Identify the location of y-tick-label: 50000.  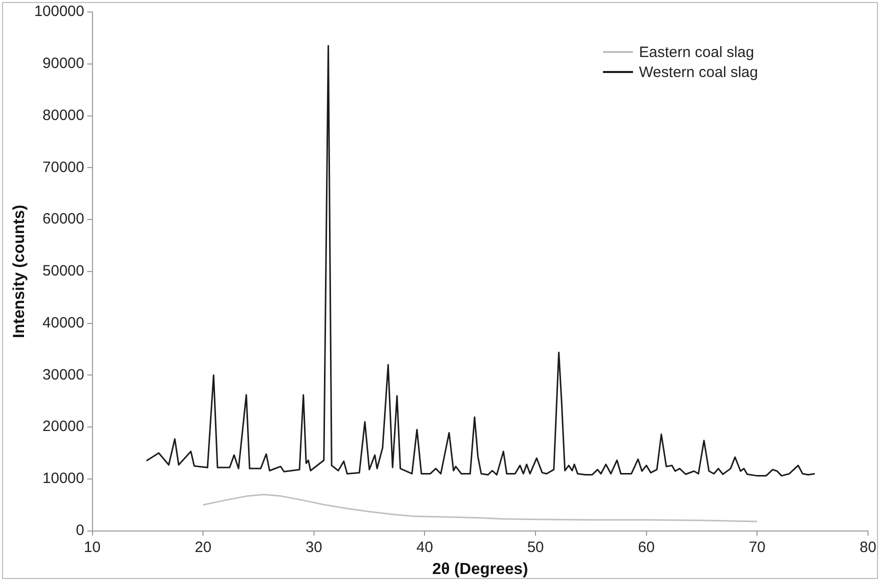
(63, 271).